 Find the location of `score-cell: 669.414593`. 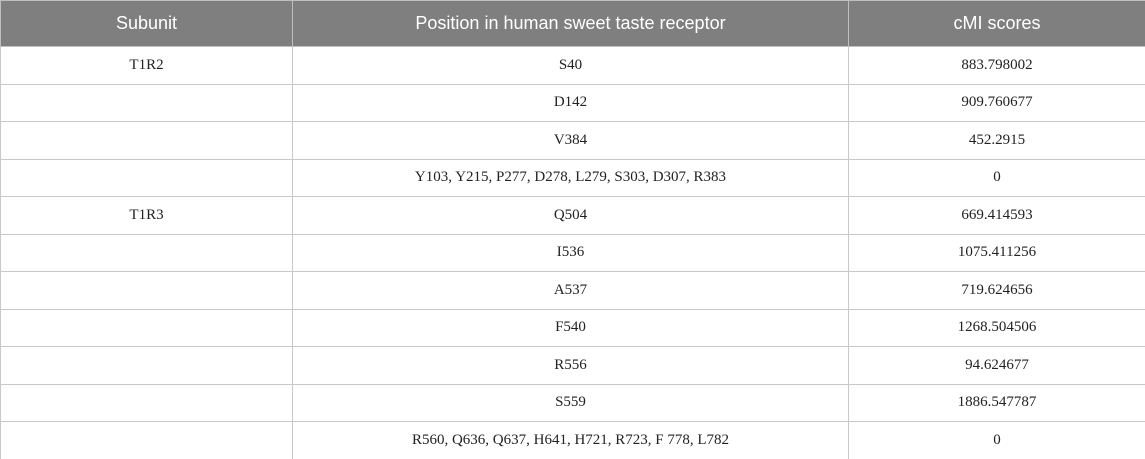

score-cell: 669.414593 is located at coordinates (996, 215).